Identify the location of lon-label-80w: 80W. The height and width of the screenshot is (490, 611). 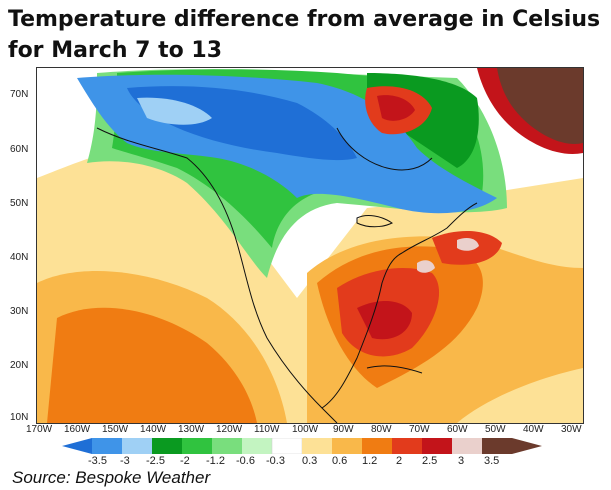
(381, 429).